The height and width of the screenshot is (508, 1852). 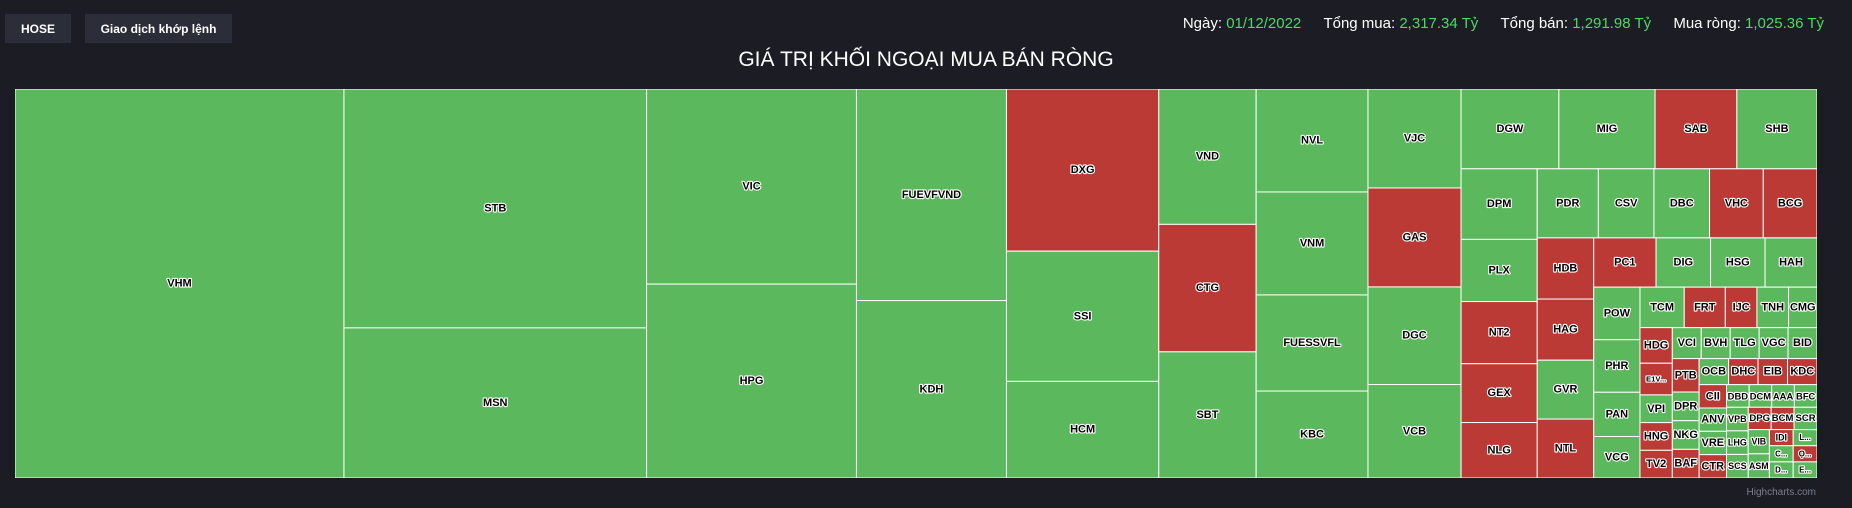 I want to click on tile-idi: IDI, so click(x=1781, y=438).